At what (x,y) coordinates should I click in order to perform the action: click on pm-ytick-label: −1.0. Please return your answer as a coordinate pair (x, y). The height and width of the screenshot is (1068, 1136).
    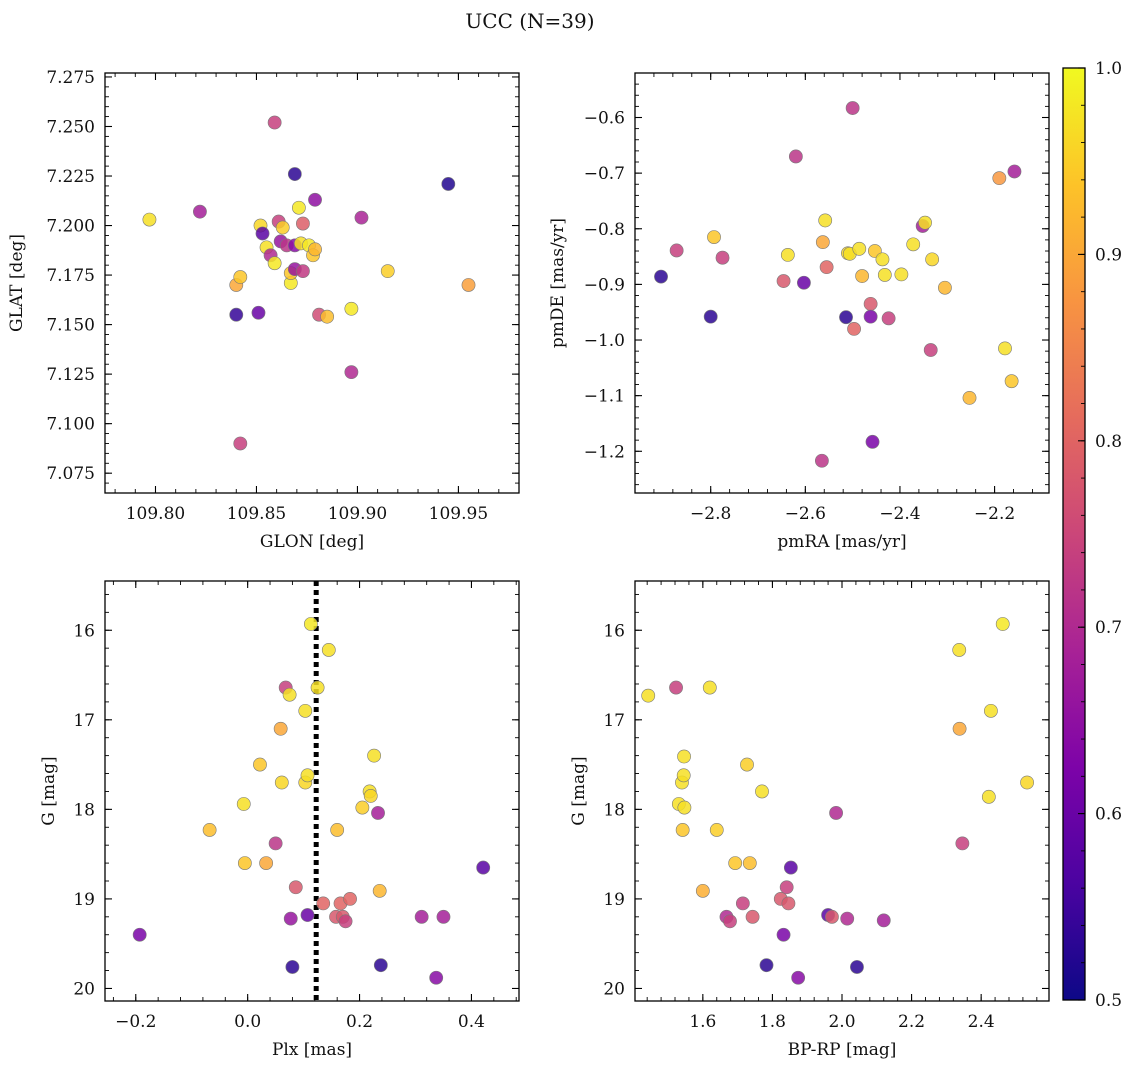
    Looking at the image, I should click on (604, 341).